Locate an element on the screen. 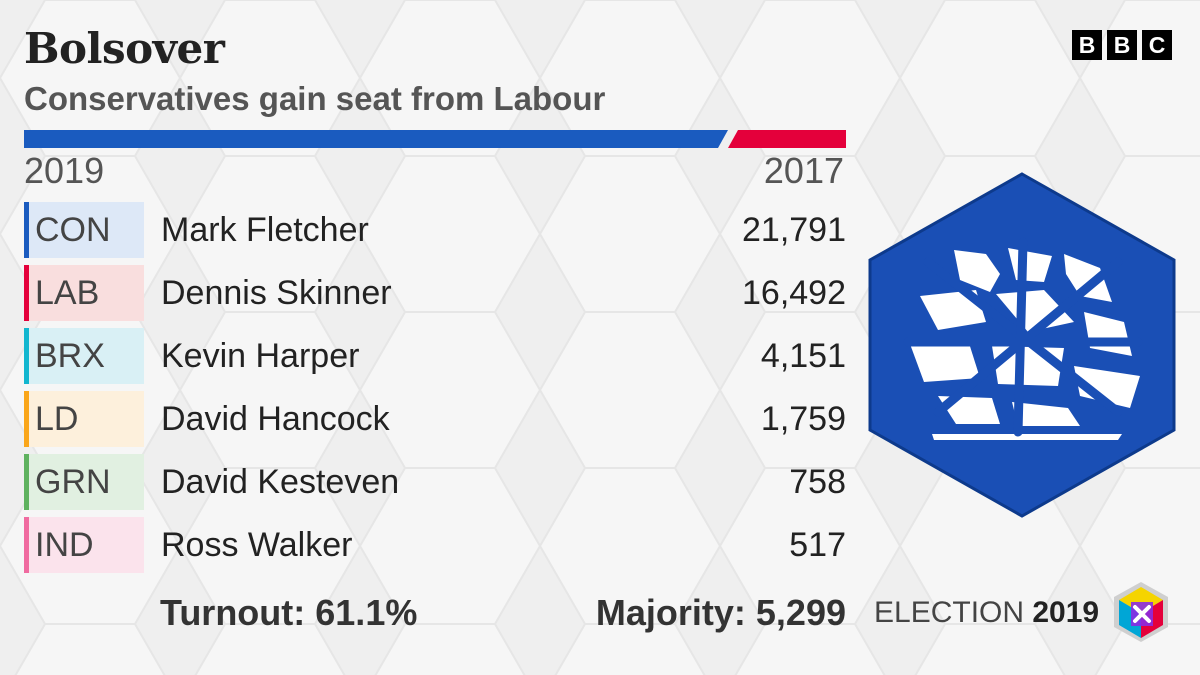  election-word: ELECTION is located at coordinates (949, 612).